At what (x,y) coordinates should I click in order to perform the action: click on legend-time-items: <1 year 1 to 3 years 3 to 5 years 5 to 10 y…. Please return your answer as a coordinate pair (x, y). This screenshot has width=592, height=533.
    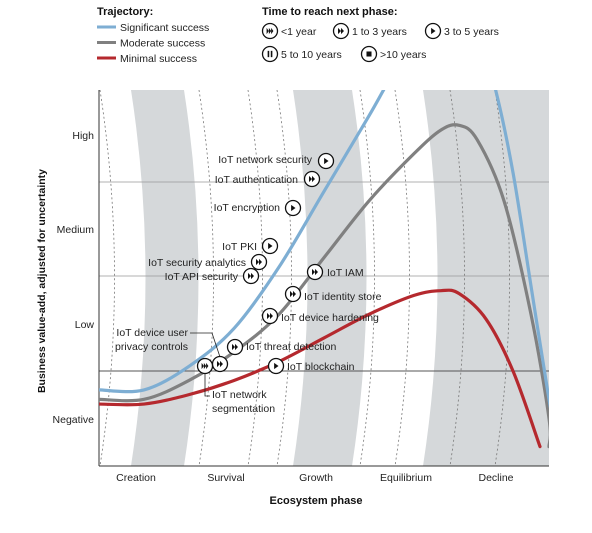
    Looking at the image, I should click on (380, 42).